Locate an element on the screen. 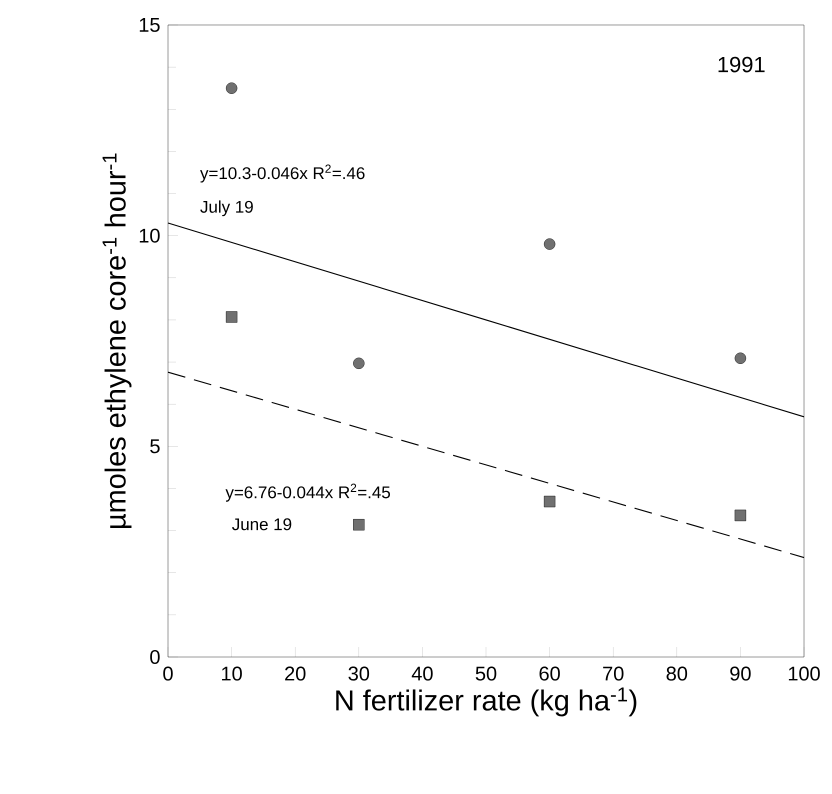  y-axis-title: µmoles ethylene core$^{-1}$ hour$^{-1}$ is located at coordinates (117, 340).